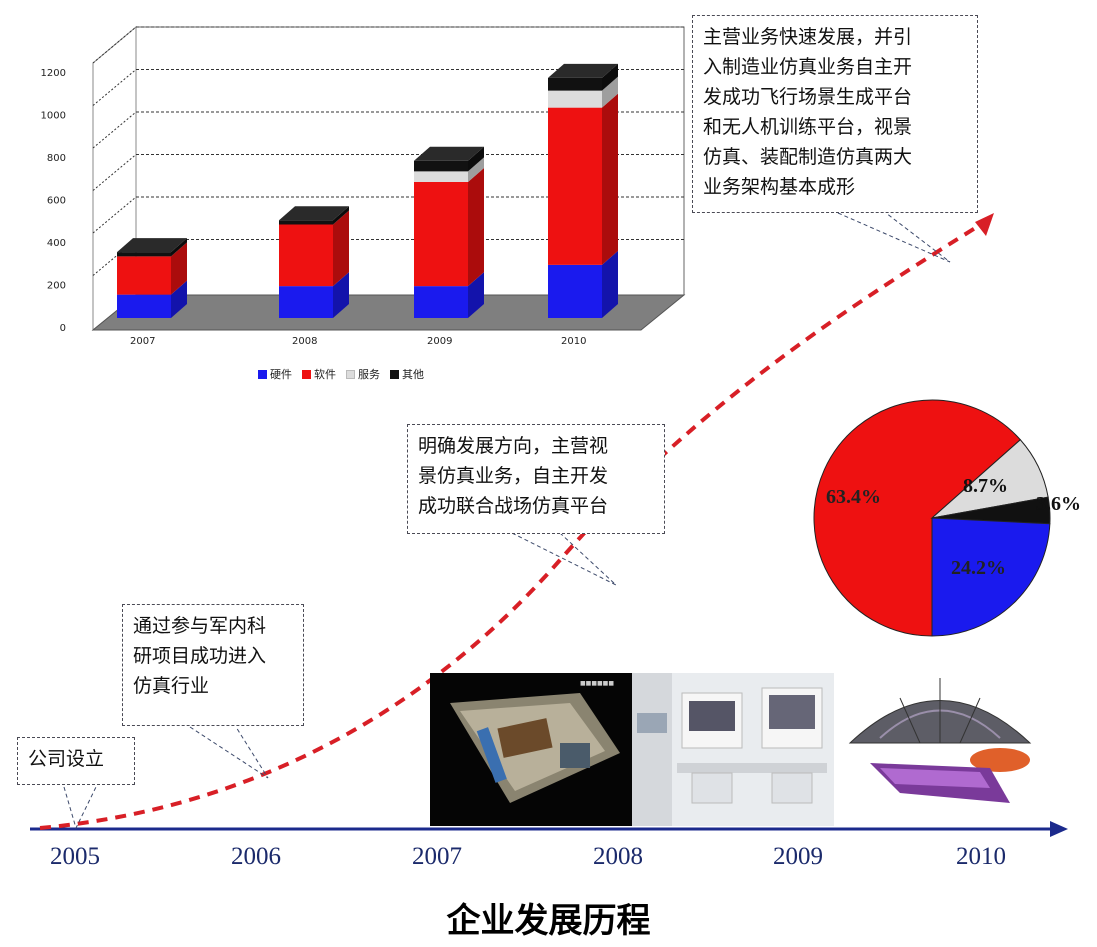 The width and height of the screenshot is (1097, 947). I want to click on growth-curve-arrowhead, so click(984, 224).